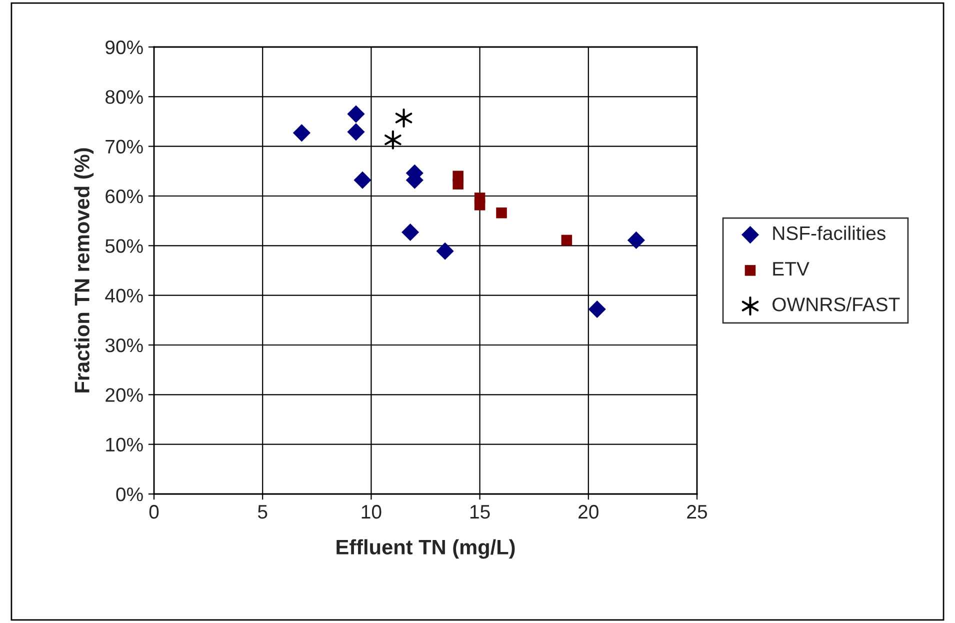 This screenshot has width=955, height=623. What do you see at coordinates (154, 511) in the screenshot?
I see `x-tick-label: 0` at bounding box center [154, 511].